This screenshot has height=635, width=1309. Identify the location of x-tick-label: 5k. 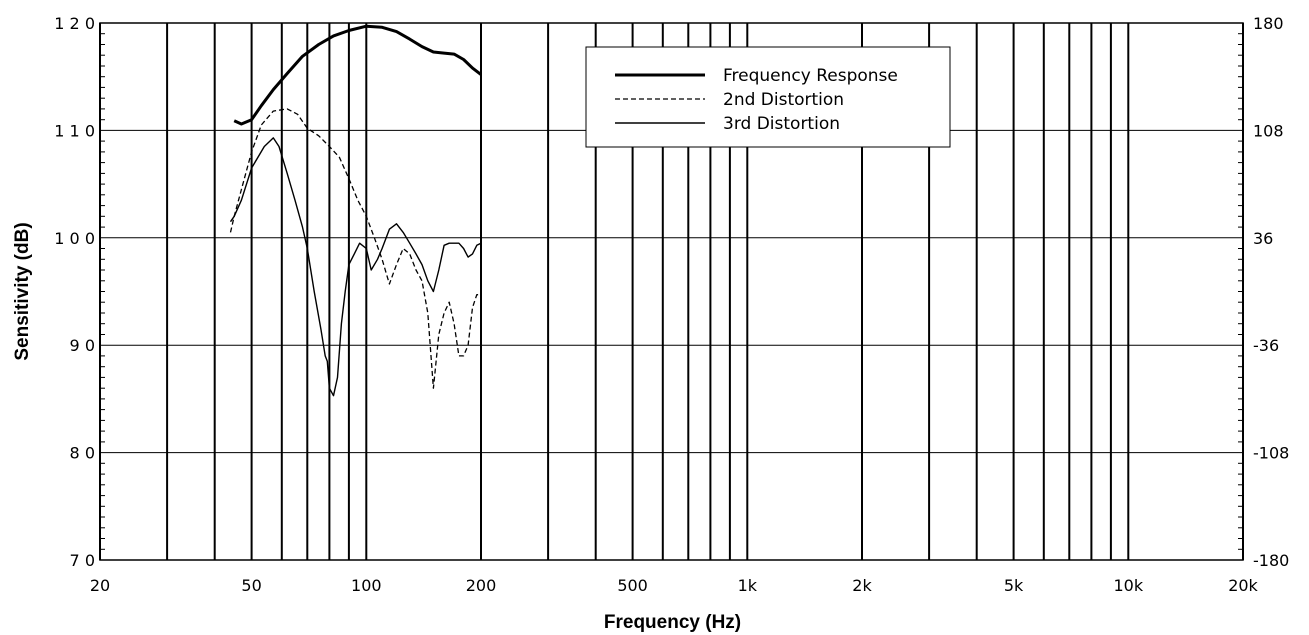
(1014, 585).